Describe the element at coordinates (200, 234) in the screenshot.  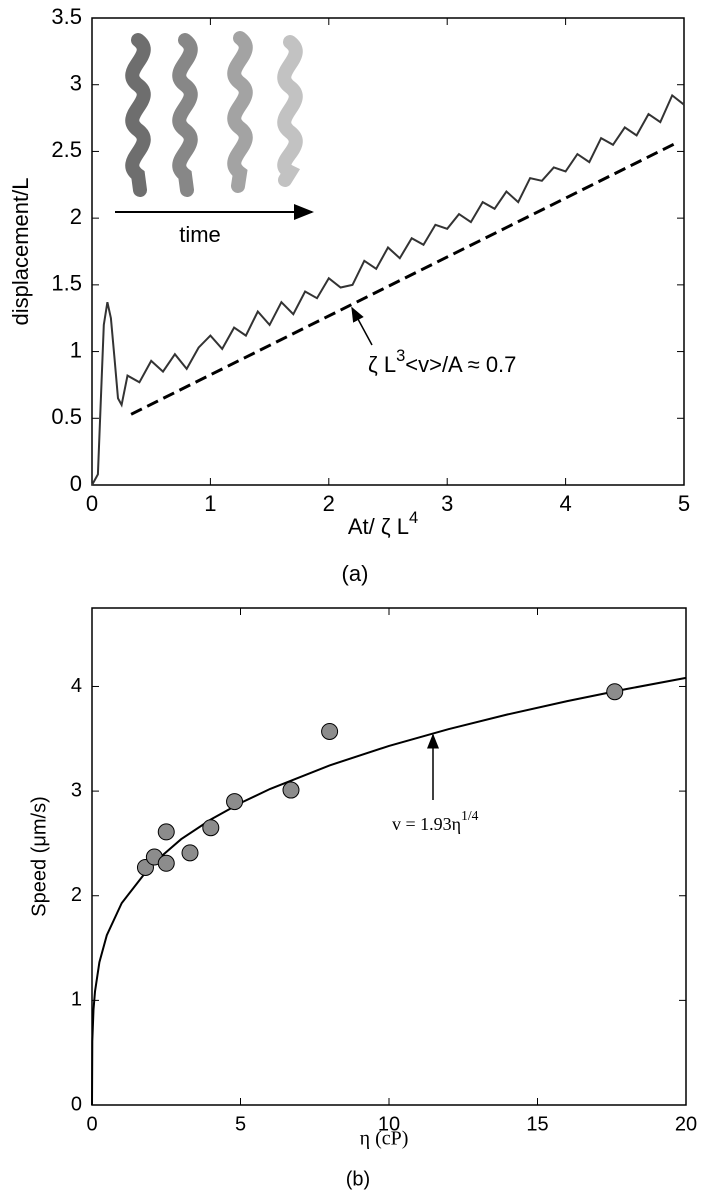
I see `inset-label: time` at that location.